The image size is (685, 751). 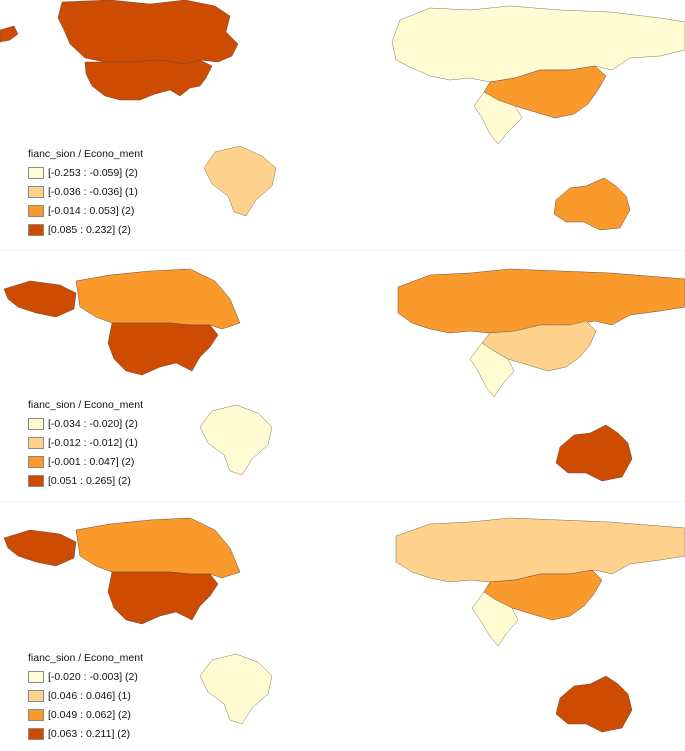 I want to click on legend-class: [-0.020 : -0.003] (2), so click(x=85, y=676).